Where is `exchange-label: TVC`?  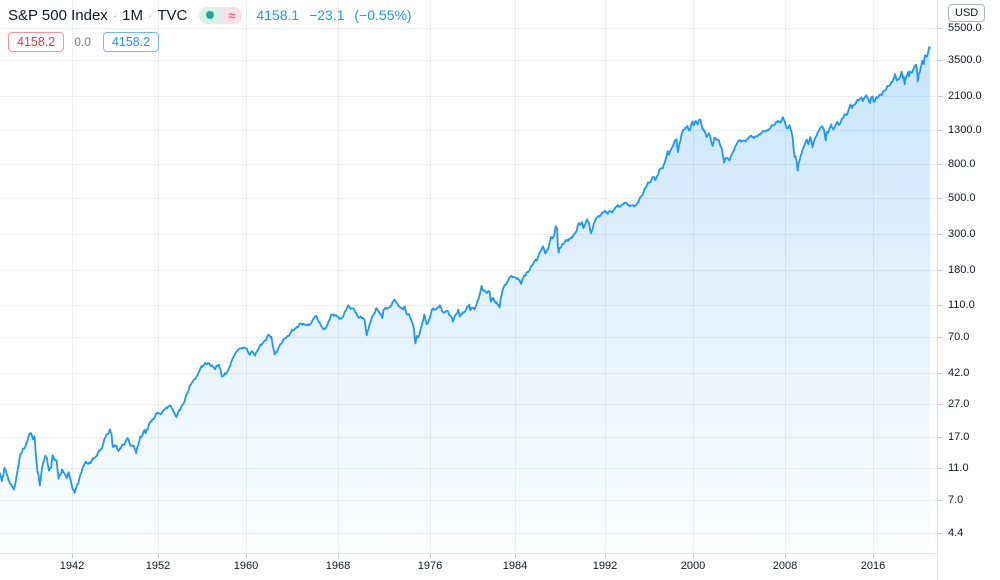
exchange-label: TVC is located at coordinates (172, 15).